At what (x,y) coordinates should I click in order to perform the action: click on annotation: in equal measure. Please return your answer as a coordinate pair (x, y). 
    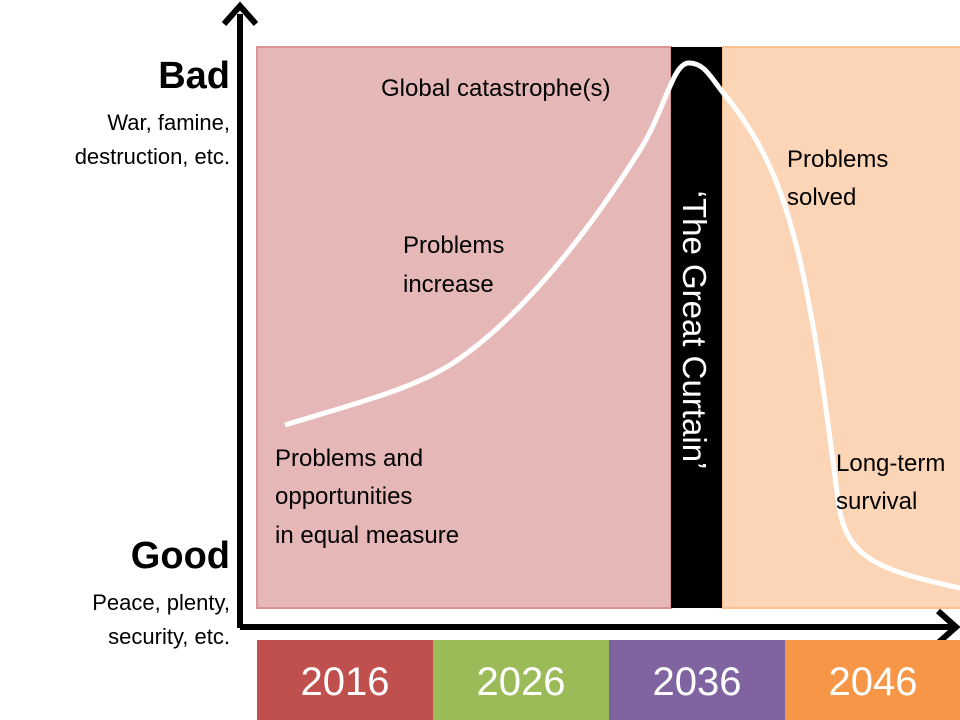
    Looking at the image, I should click on (367, 535).